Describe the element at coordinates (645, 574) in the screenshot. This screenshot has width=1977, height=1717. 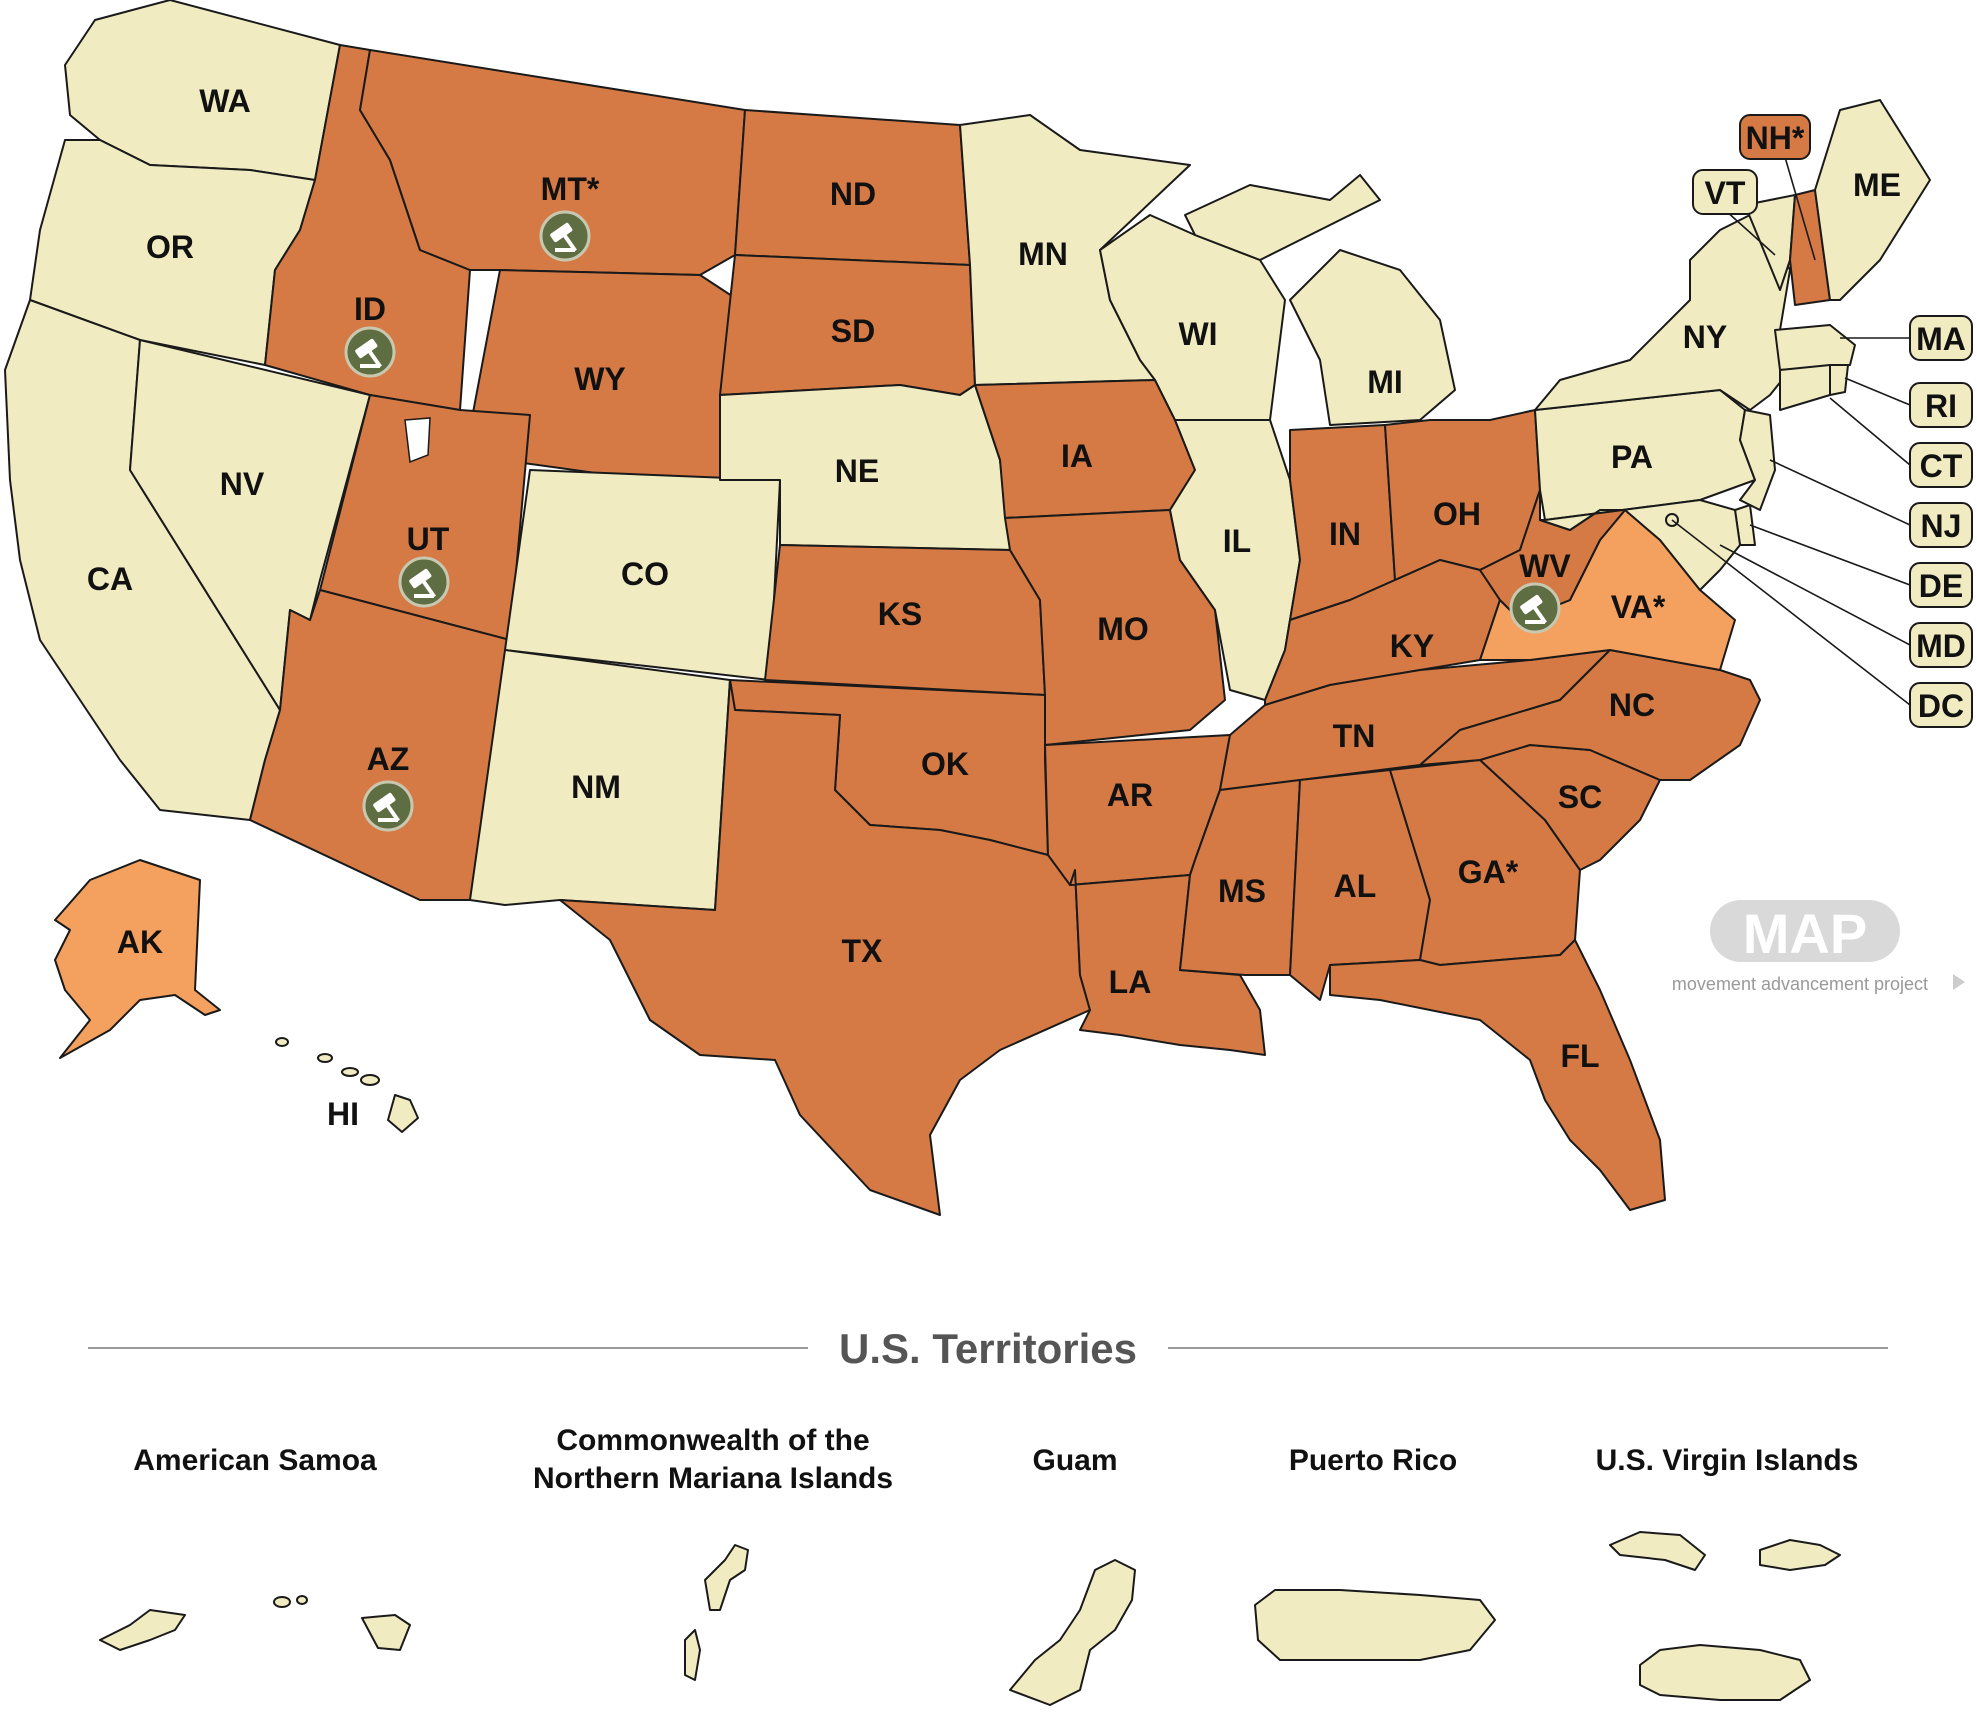
I see `label-co: CO` at that location.